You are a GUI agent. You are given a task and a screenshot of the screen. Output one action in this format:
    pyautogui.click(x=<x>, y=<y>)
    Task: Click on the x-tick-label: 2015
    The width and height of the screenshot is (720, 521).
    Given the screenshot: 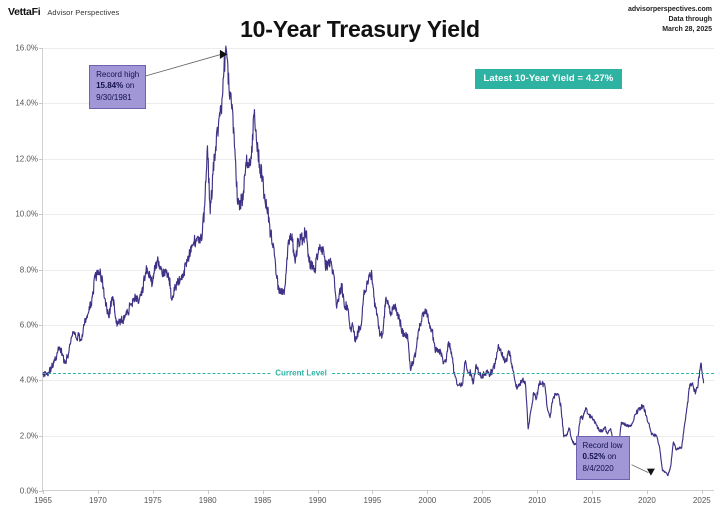 What is the action you would take?
    pyautogui.click(x=592, y=500)
    